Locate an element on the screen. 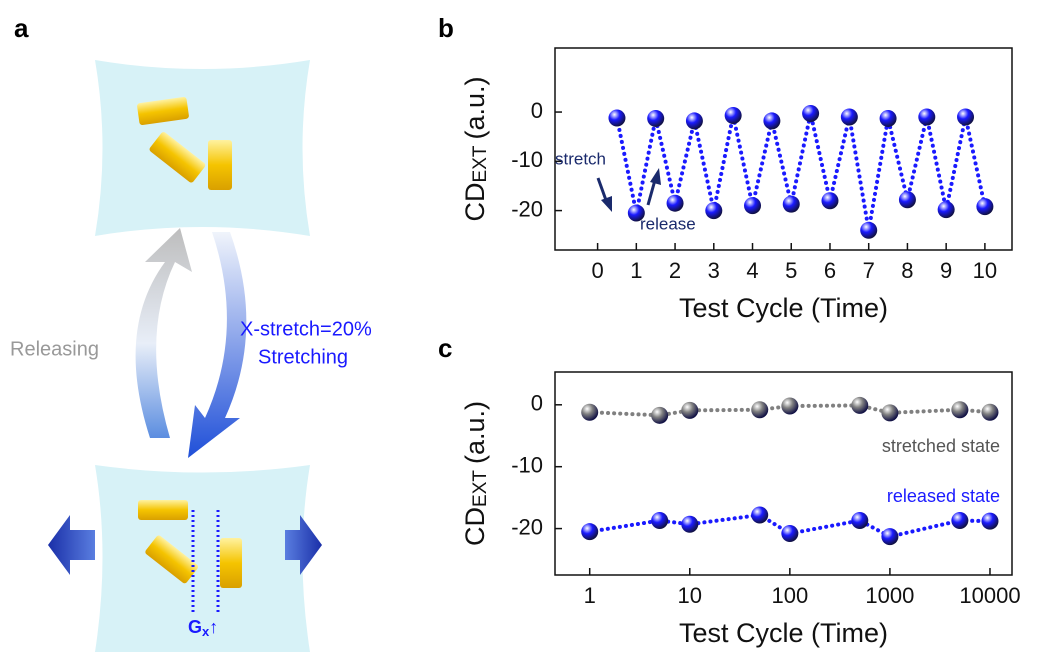 The height and width of the screenshot is (652, 1037). gap-label: Gx↑ is located at coordinates (203, 628).